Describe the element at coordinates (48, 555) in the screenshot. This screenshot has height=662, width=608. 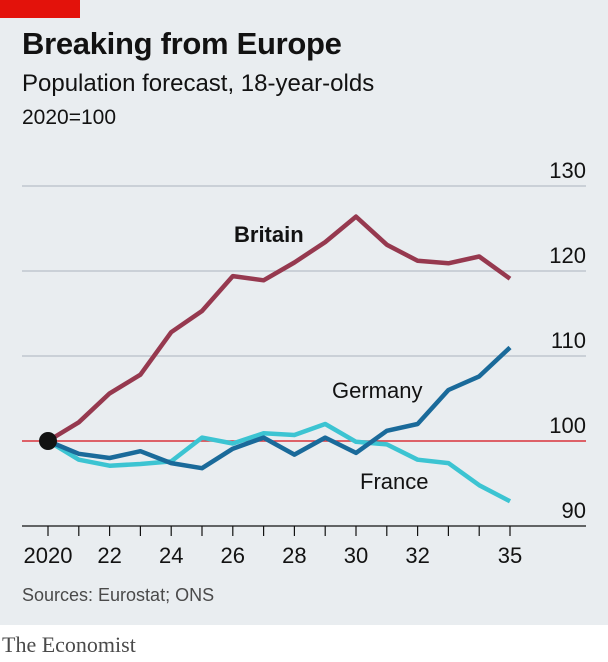
I see `x-tick-label-2020: 2020` at that location.